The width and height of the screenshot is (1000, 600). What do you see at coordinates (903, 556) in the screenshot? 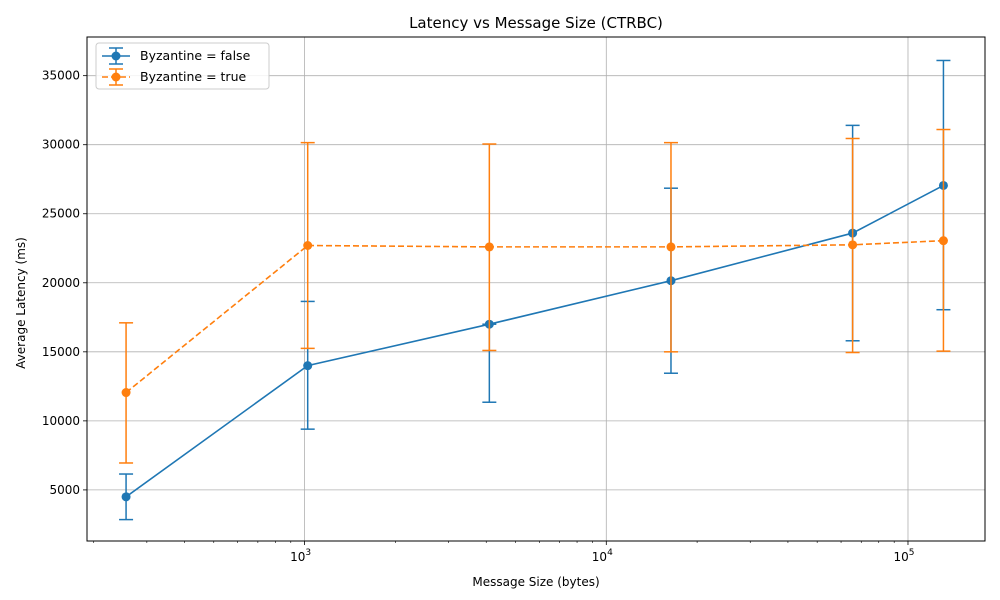
I see `x-tick-label: 10⁵` at bounding box center [903, 556].